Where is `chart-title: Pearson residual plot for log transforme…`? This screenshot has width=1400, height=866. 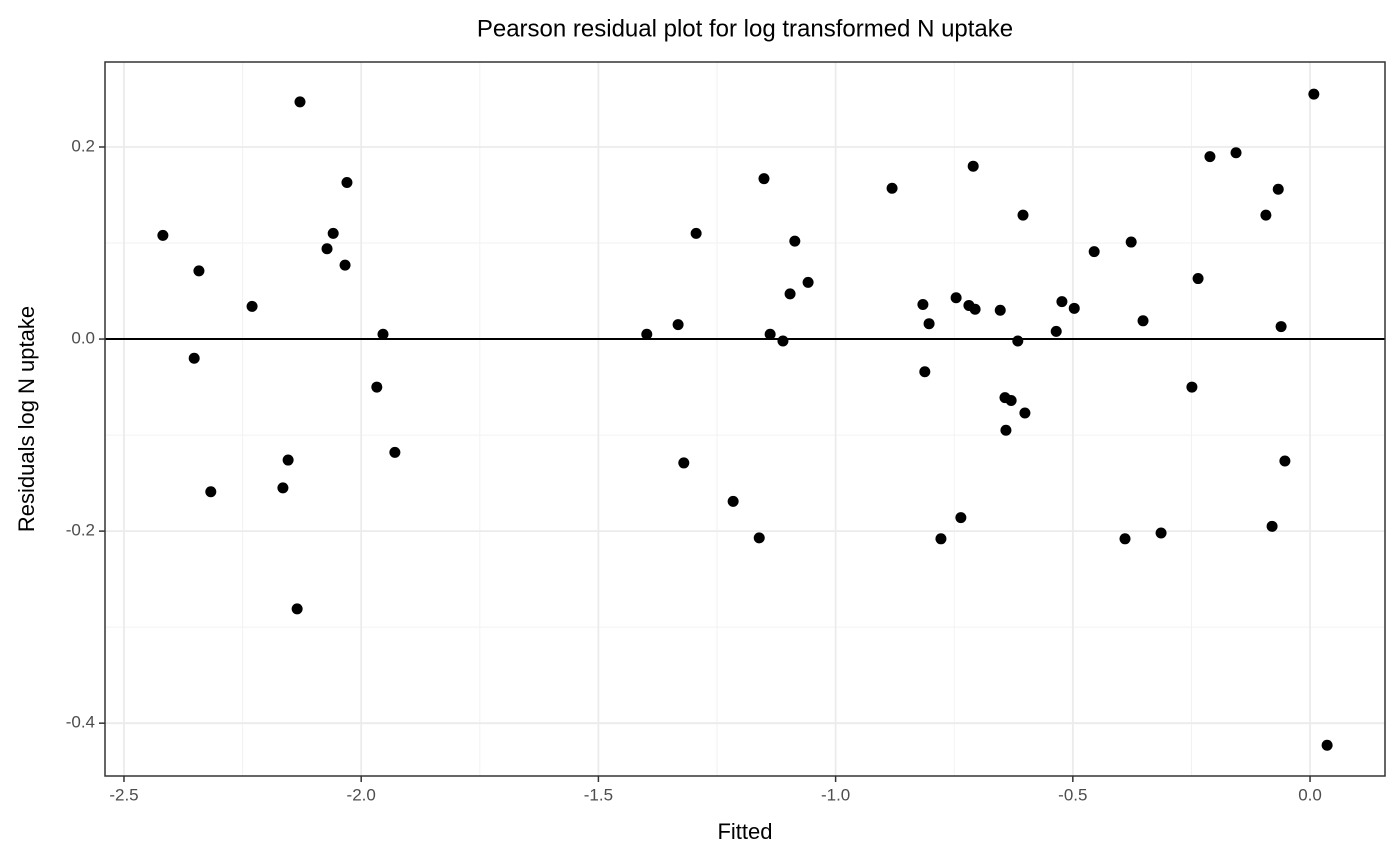 chart-title: Pearson residual plot for log transforme… is located at coordinates (745, 28).